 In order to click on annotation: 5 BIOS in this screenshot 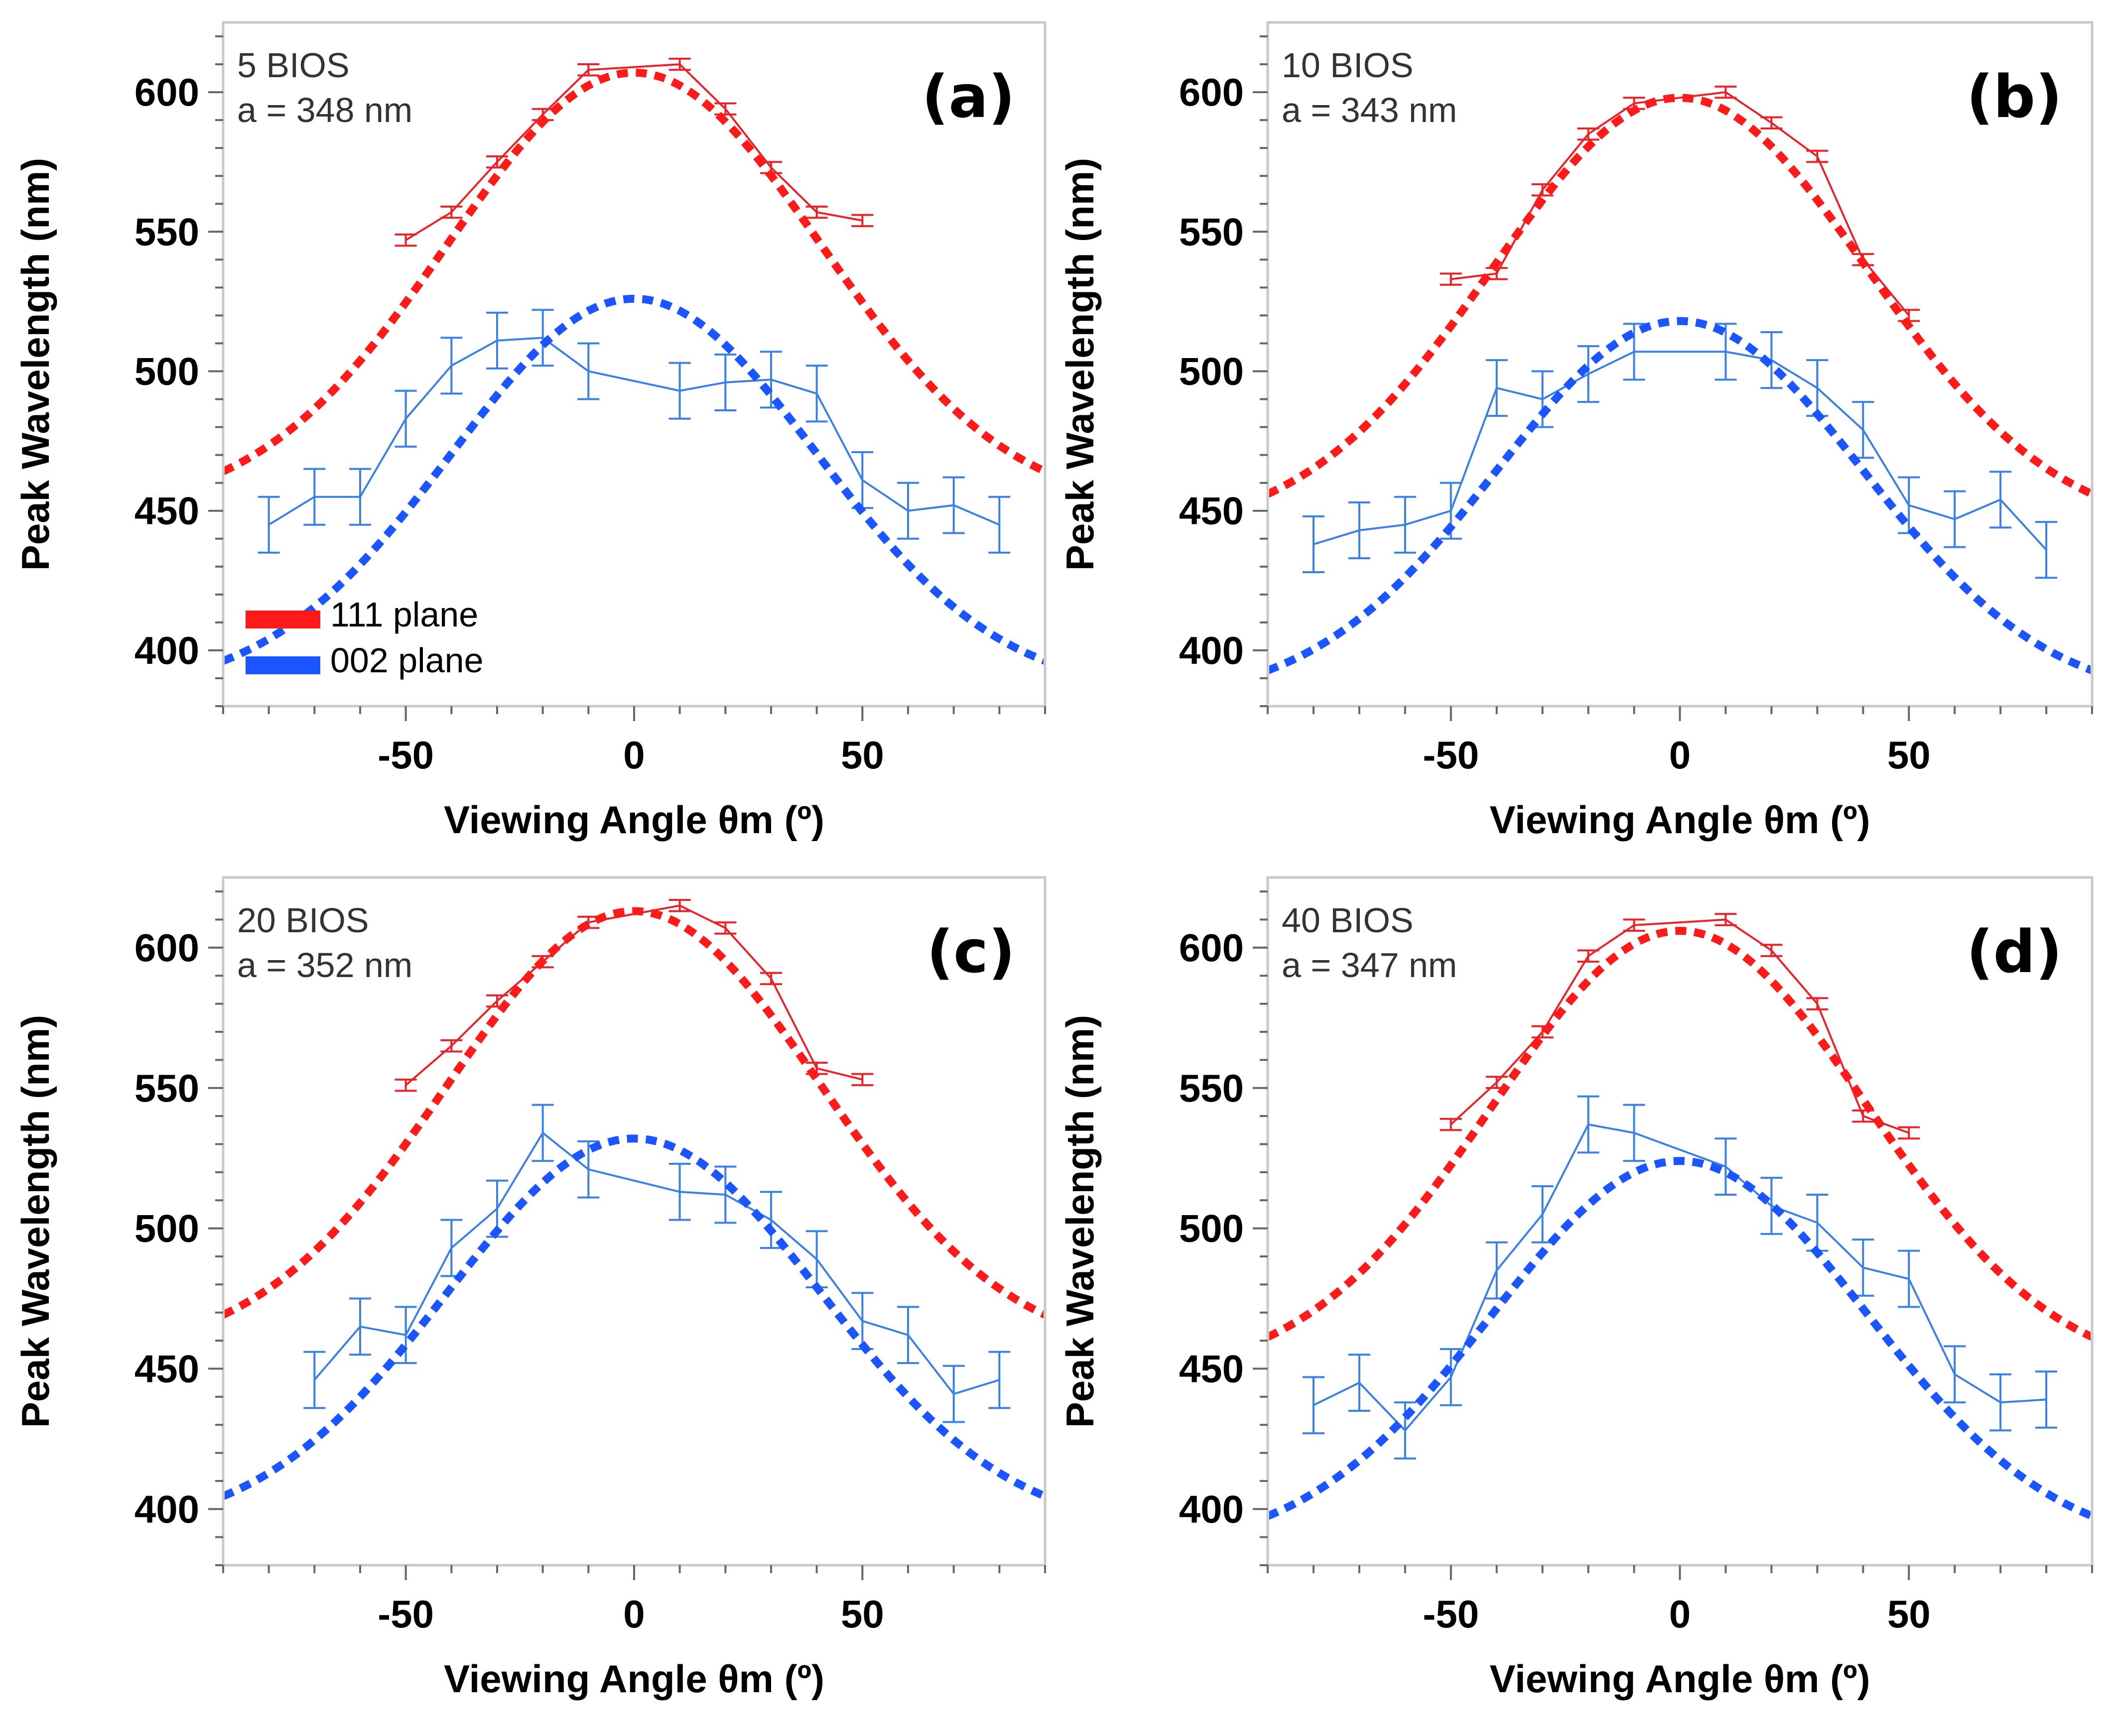, I will do `click(293, 65)`.